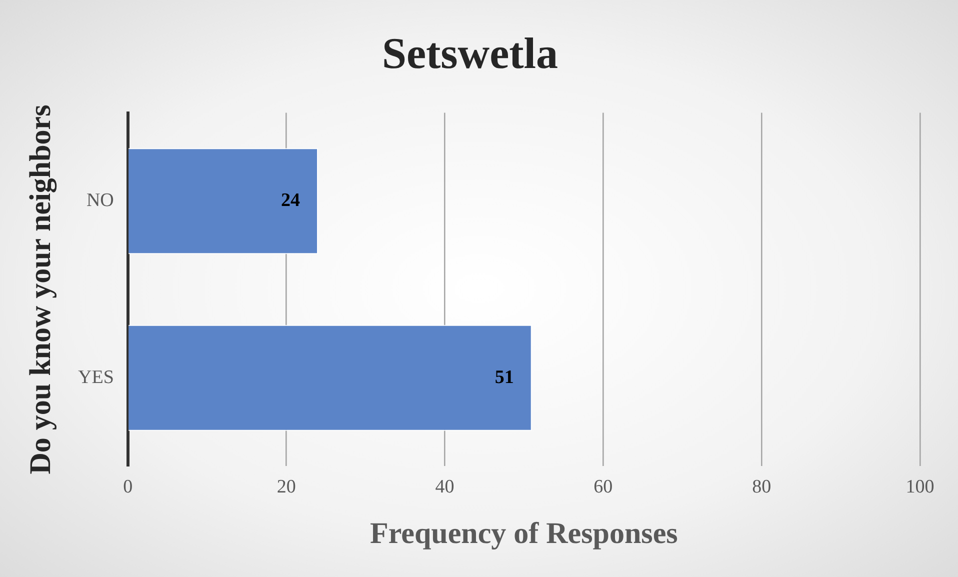 The width and height of the screenshot is (958, 577). I want to click on y-axis-title: Do you know your neighbors, so click(40, 289).